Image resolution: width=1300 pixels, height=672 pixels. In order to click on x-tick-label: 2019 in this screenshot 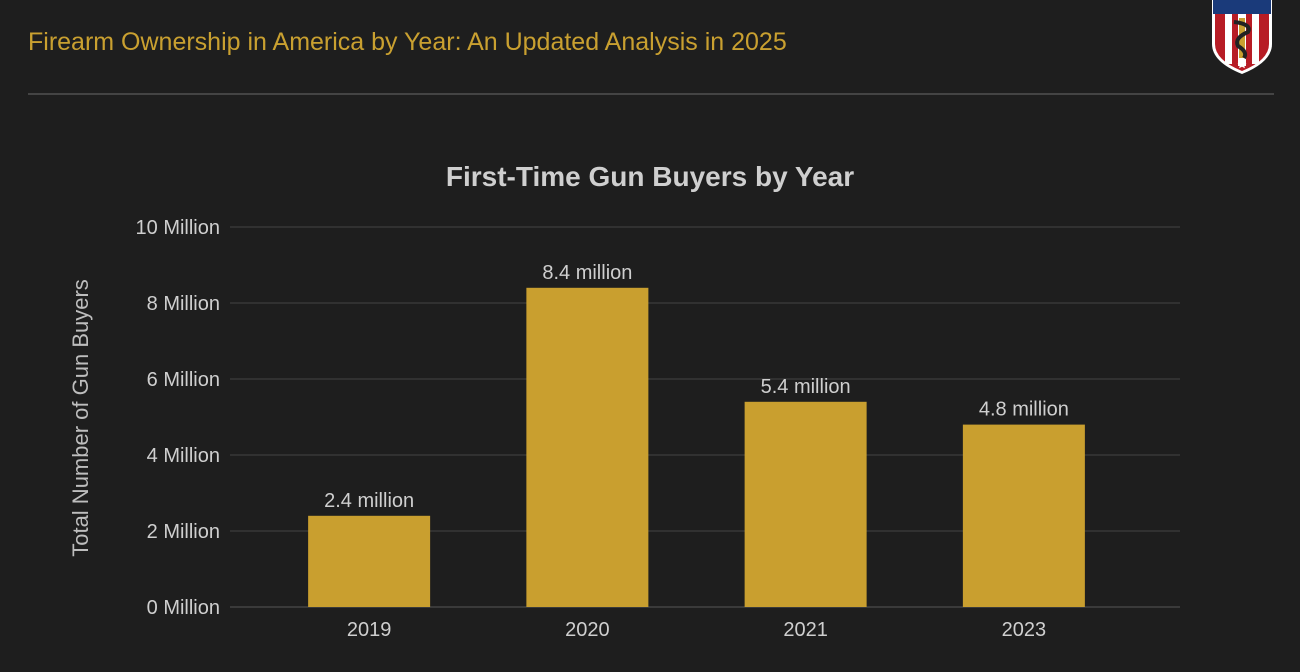, I will do `click(369, 630)`.